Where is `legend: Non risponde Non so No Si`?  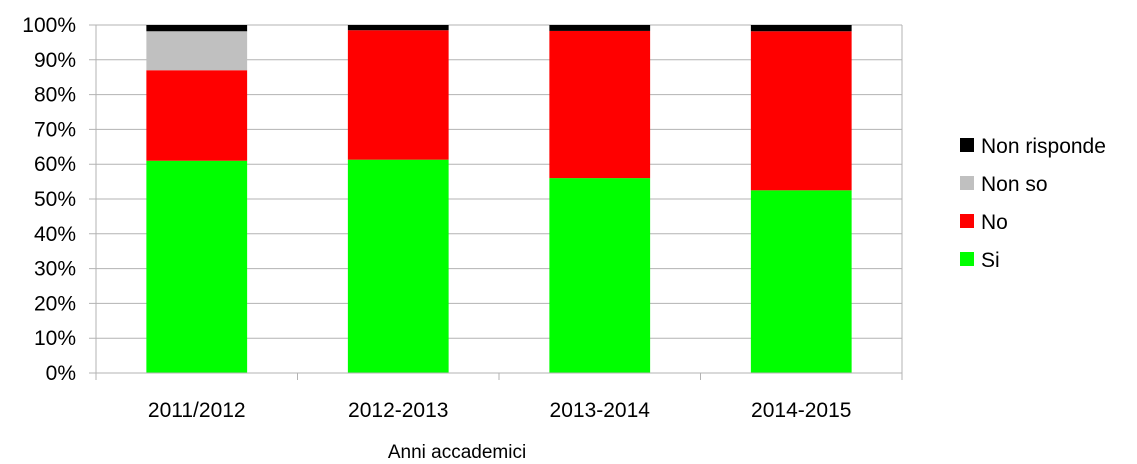 legend: Non risponde Non so No Si is located at coordinates (1033, 203).